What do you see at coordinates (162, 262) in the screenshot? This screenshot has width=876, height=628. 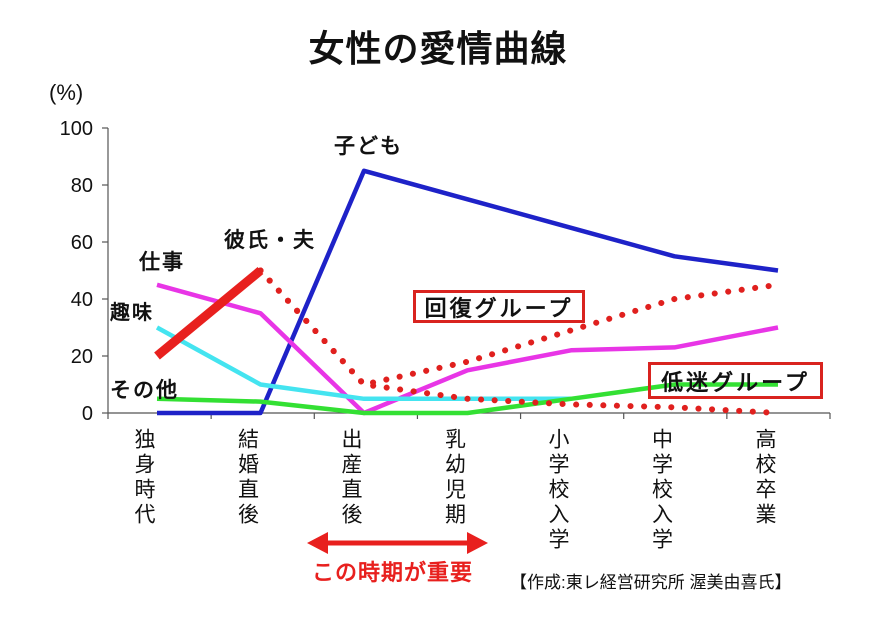 I see `series-label-work: 仕事` at bounding box center [162, 262].